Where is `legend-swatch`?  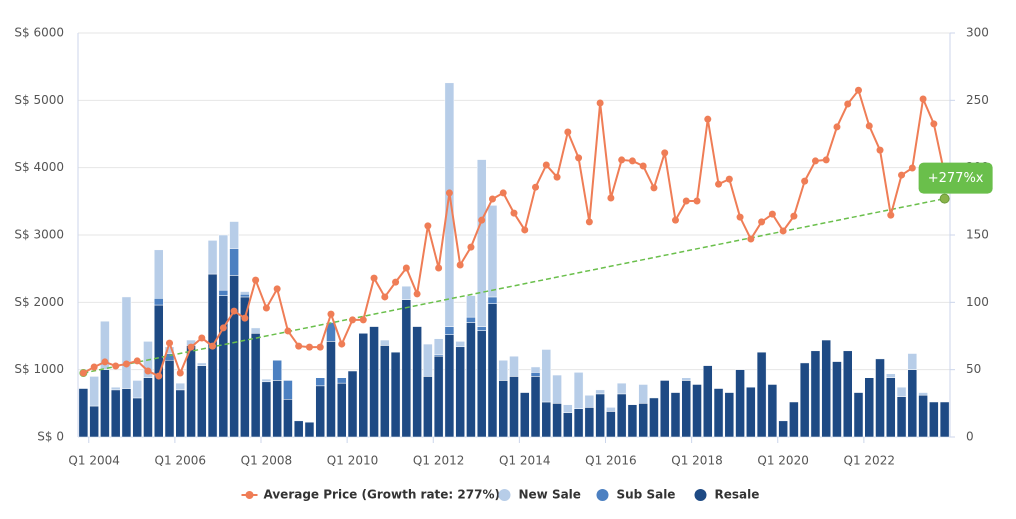 legend-swatch is located at coordinates (602, 495).